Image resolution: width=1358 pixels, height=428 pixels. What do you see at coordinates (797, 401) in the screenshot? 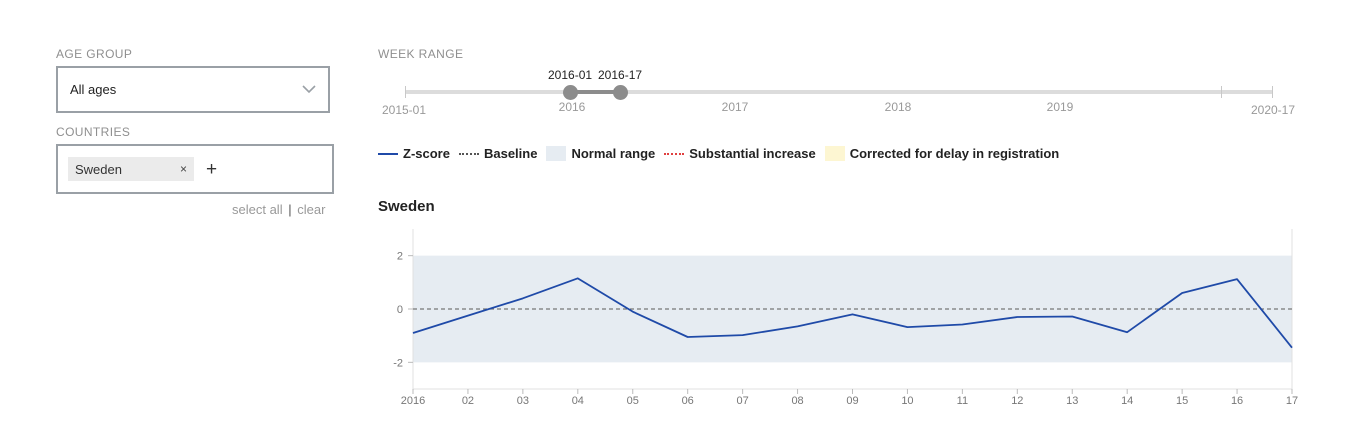
I see `x-tick-label: 08` at bounding box center [797, 401].